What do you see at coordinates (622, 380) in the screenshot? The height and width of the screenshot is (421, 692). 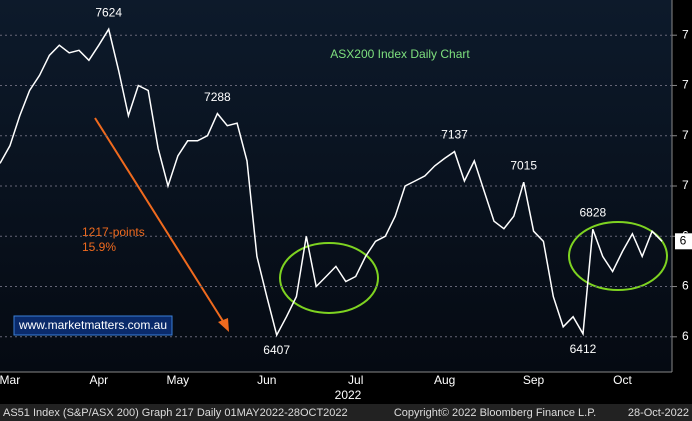 I see `x-tick-label: Oct` at bounding box center [622, 380].